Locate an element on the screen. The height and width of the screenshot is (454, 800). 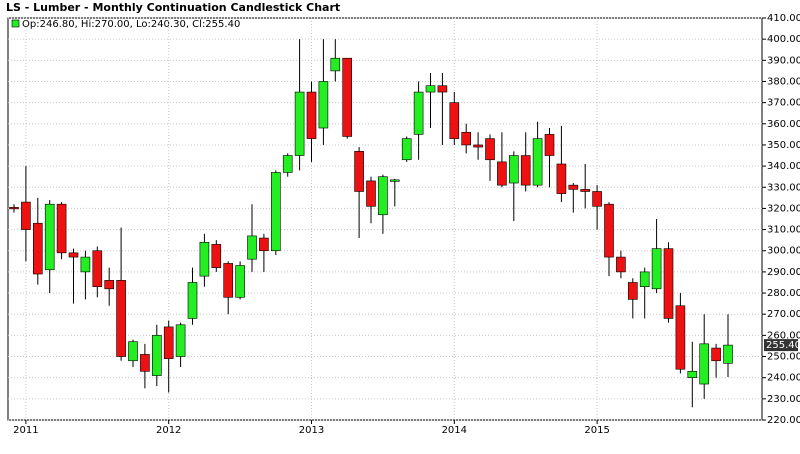
y-tick-label: 340.00 is located at coordinates (783, 166).